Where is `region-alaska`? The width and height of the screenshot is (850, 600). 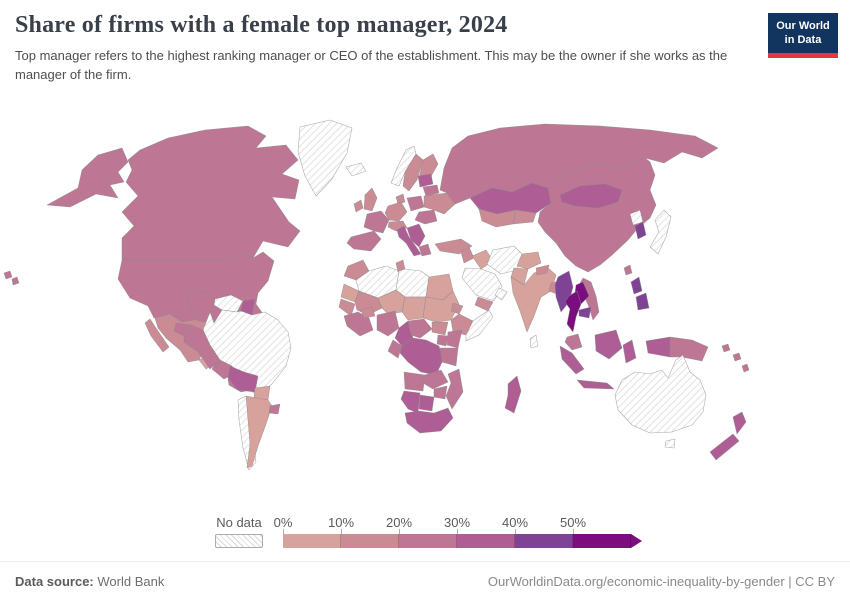 region-alaska is located at coordinates (87, 177).